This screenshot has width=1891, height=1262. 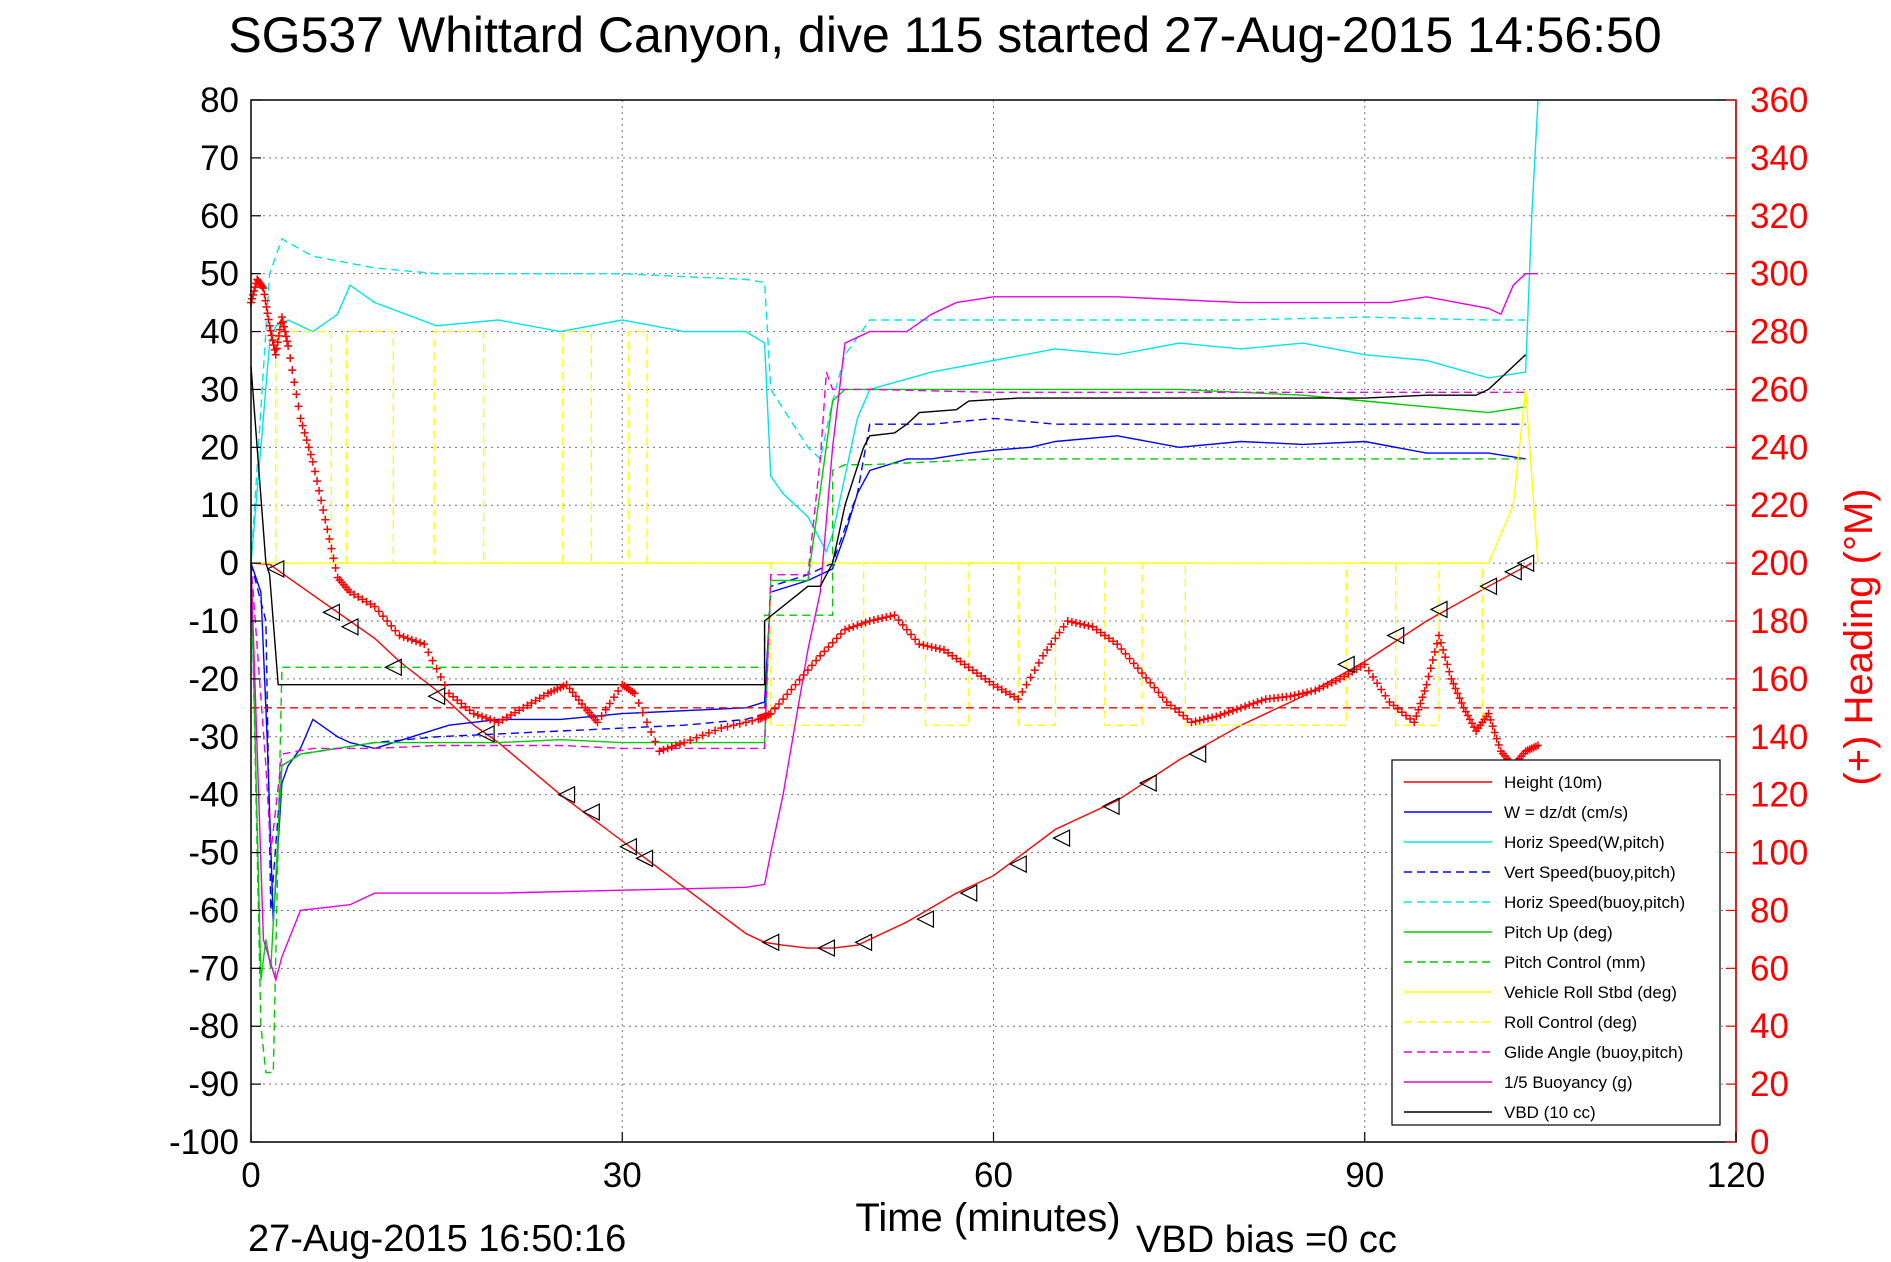 I want to click on y2-tick-label: 200, so click(x=1779, y=563).